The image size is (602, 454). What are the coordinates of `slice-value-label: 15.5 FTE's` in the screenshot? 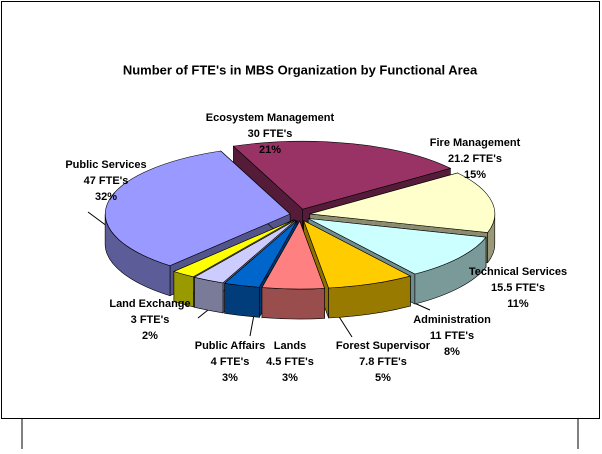 It's located at (518, 288).